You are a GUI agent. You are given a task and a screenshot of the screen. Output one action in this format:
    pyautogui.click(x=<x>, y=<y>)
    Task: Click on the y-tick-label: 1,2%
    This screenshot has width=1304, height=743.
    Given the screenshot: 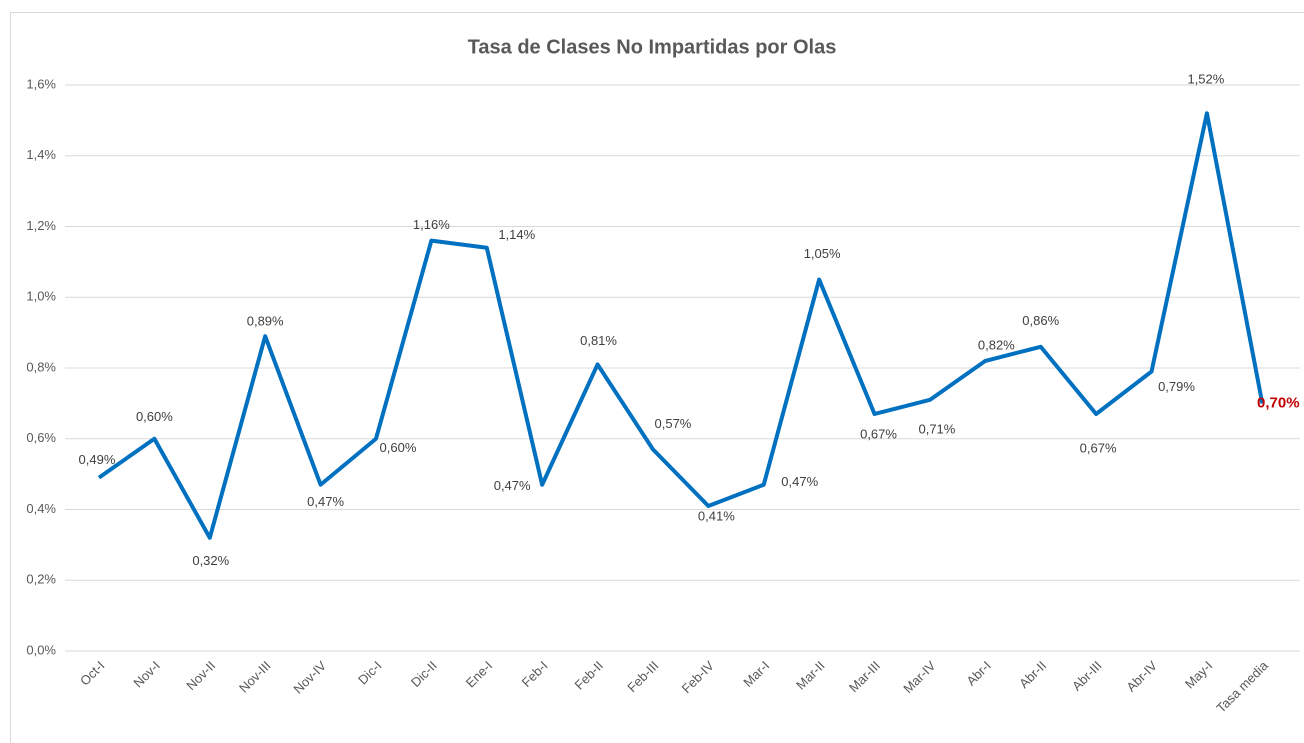 What is the action you would take?
    pyautogui.click(x=41, y=225)
    